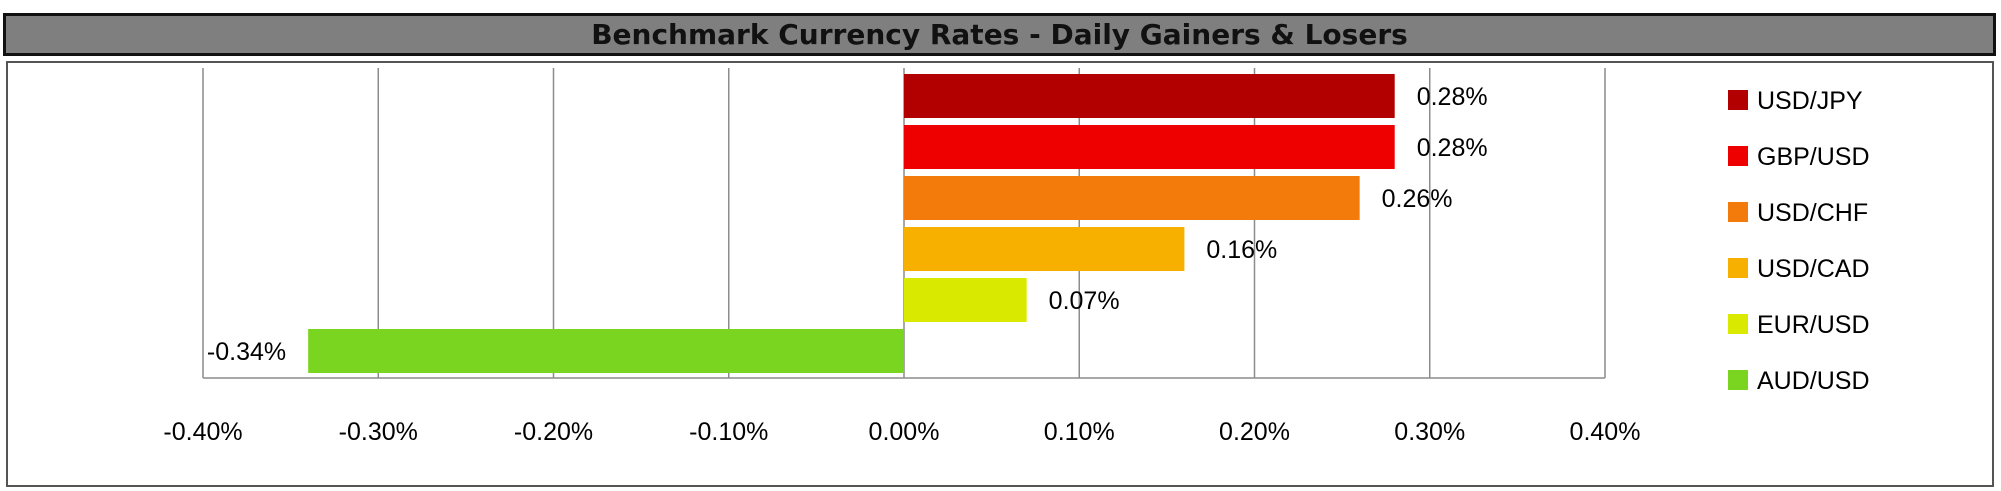 This screenshot has width=2001, height=491. I want to click on x-tick-label: -0.10%, so click(728, 432).